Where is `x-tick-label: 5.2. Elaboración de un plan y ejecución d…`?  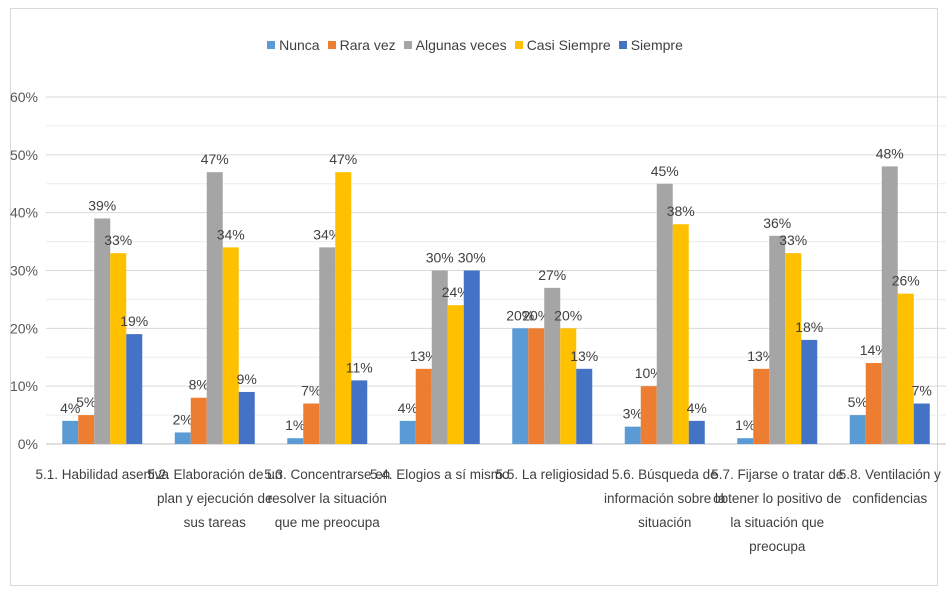
x-tick-label: 5.2. Elaboración de un plan y ejecución d… is located at coordinates (214, 498).